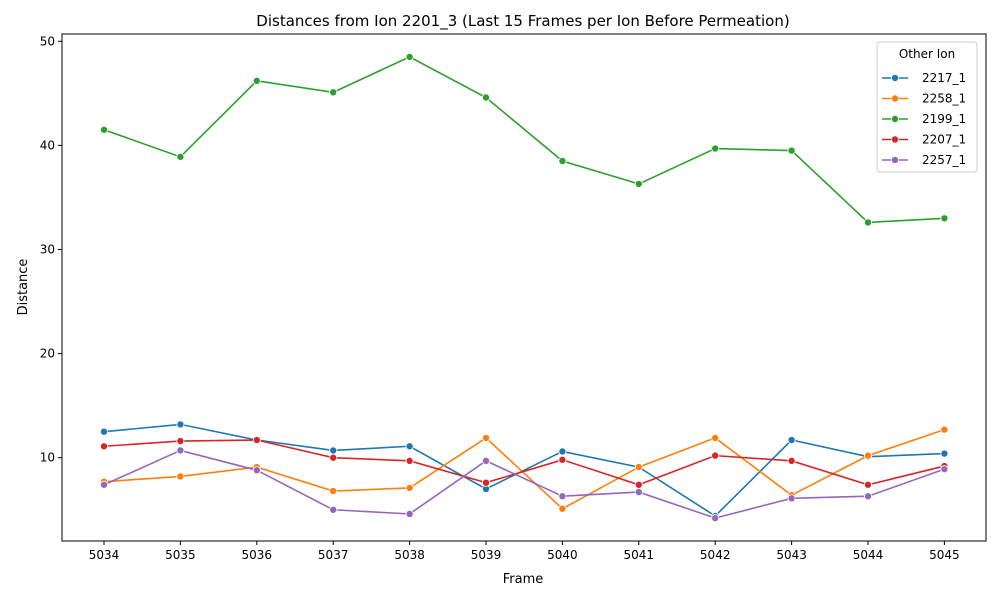 The width and height of the screenshot is (1000, 604). I want to click on y-tick-label: 10, so click(47, 458).